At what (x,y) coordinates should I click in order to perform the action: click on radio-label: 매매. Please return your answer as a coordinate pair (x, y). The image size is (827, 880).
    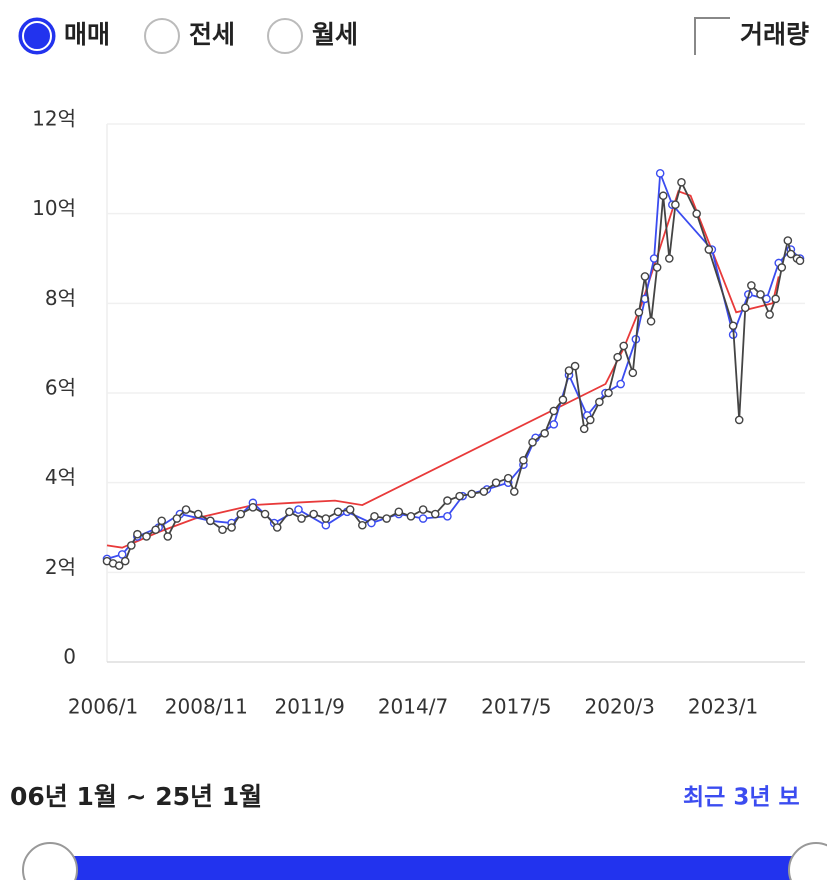
    Looking at the image, I should click on (87, 34).